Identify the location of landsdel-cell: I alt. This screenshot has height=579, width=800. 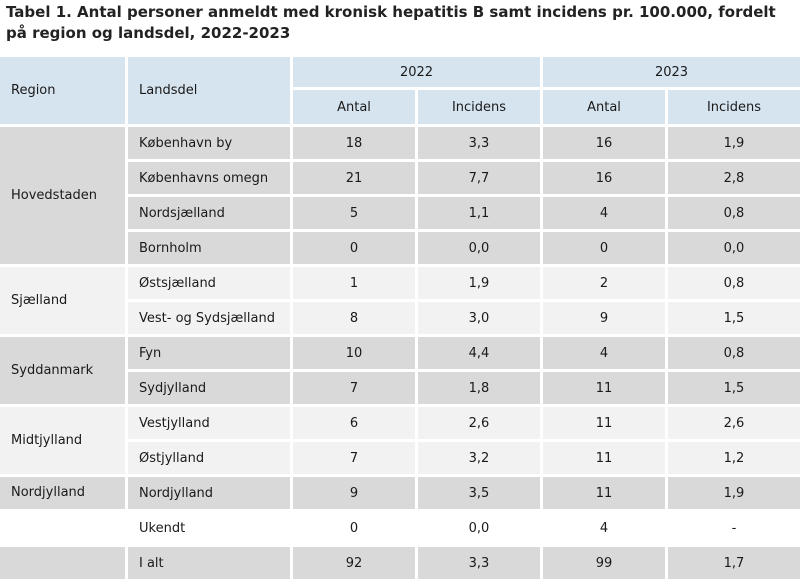
(209, 563).